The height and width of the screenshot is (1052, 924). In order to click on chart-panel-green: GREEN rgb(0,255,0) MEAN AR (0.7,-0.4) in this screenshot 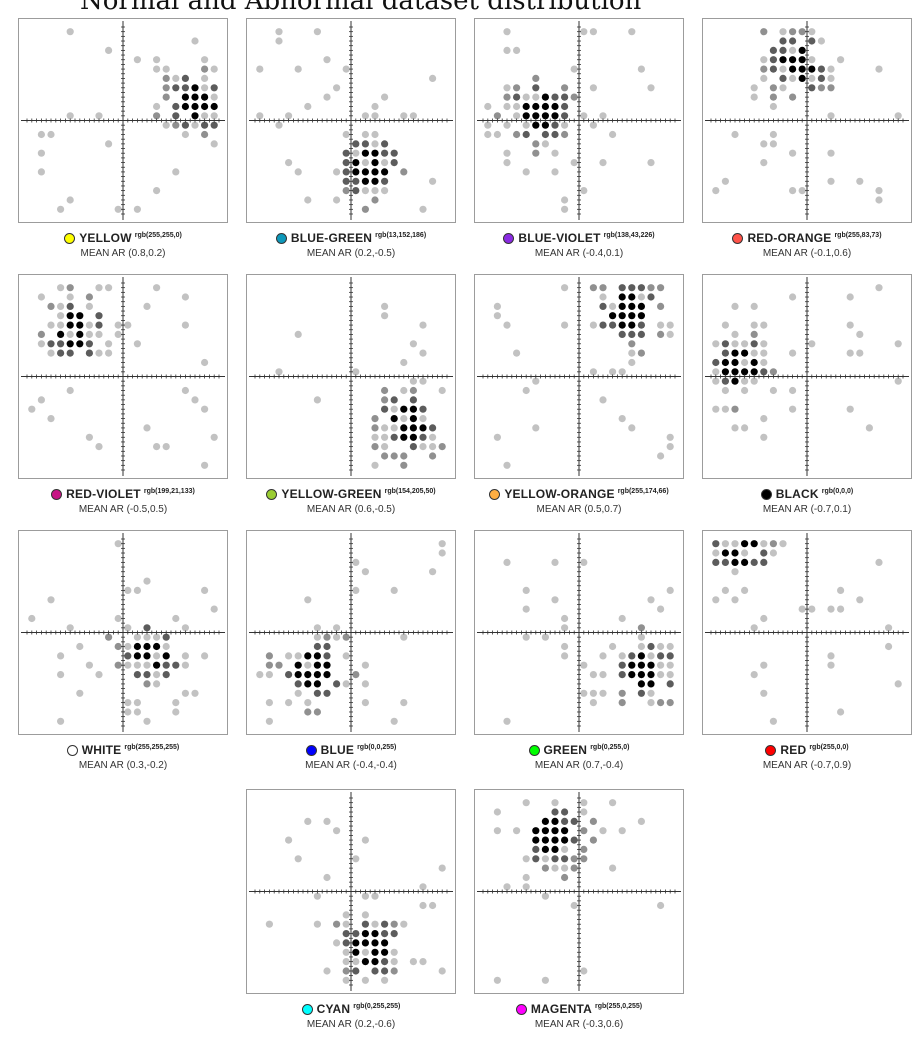, I will do `click(589, 655)`.